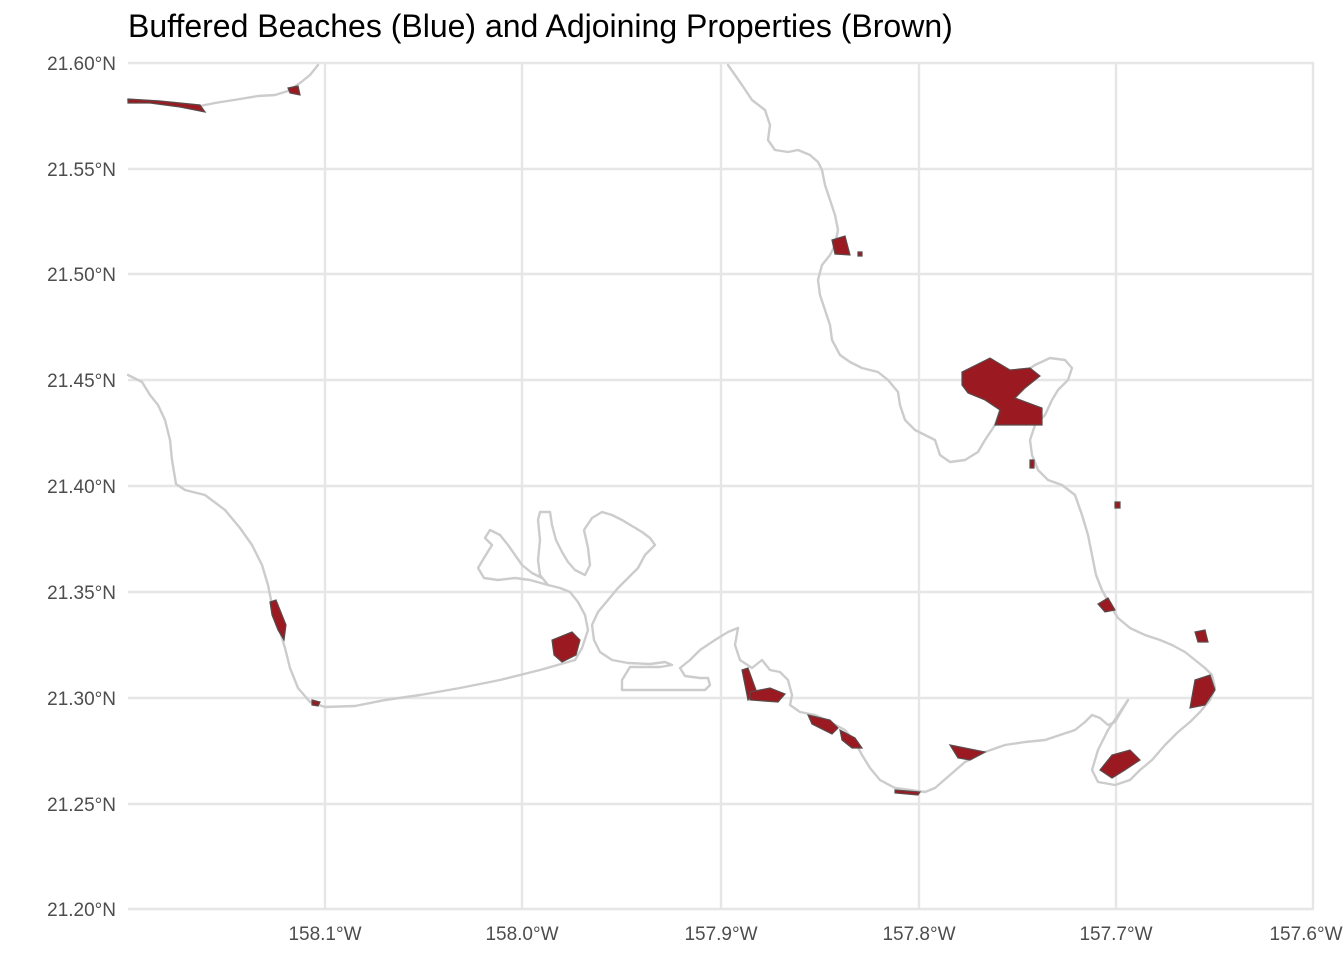  I want to click on y-tick-label: 21.60°N, so click(81, 64).